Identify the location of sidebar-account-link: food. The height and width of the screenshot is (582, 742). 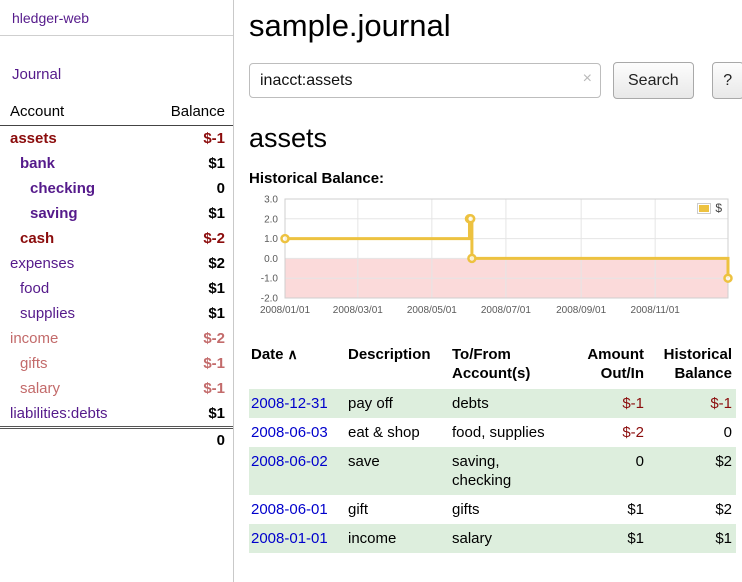
(35, 288).